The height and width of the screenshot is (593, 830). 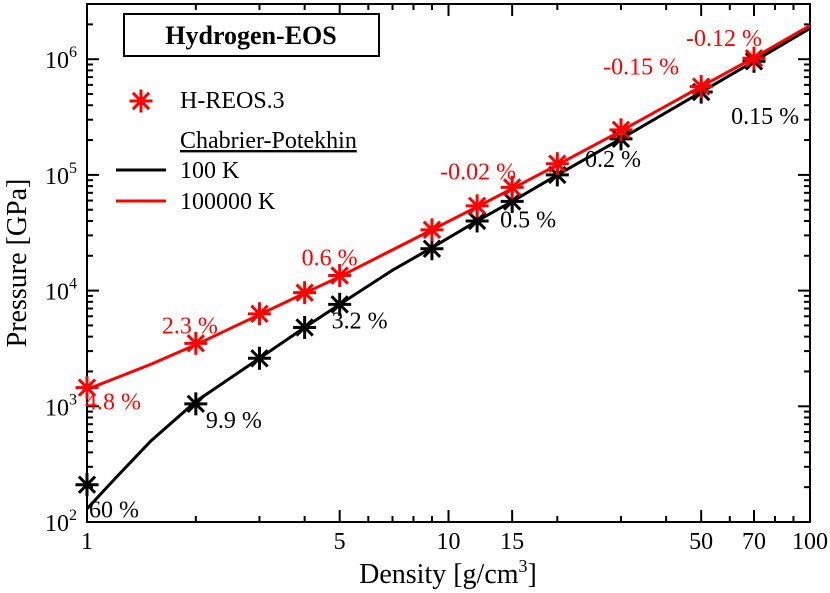 I want to click on annotation-100000k: 4.8 %, so click(x=113, y=403).